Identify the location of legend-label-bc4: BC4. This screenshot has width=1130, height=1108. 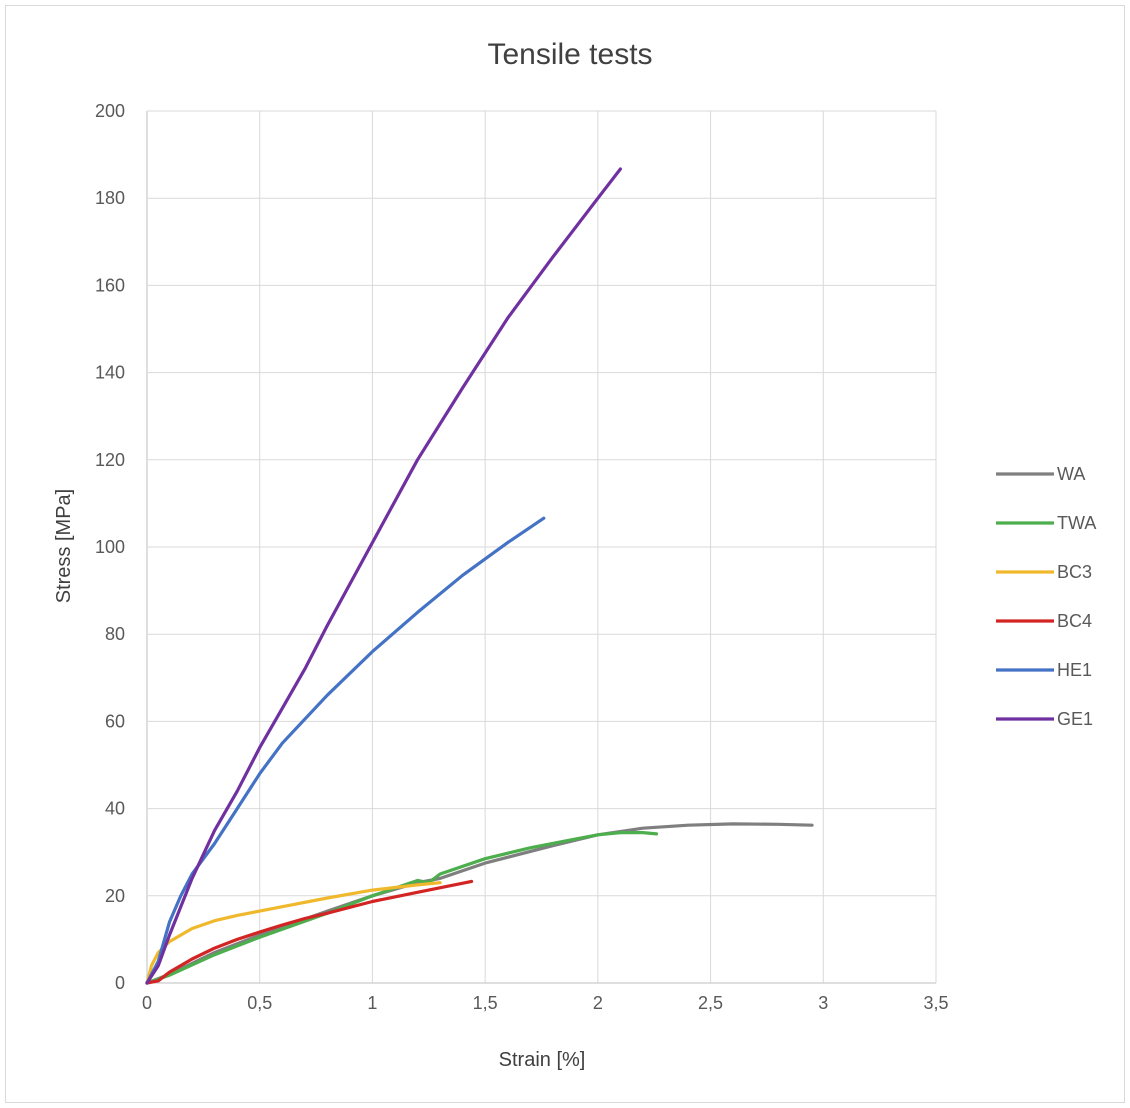
(1074, 621).